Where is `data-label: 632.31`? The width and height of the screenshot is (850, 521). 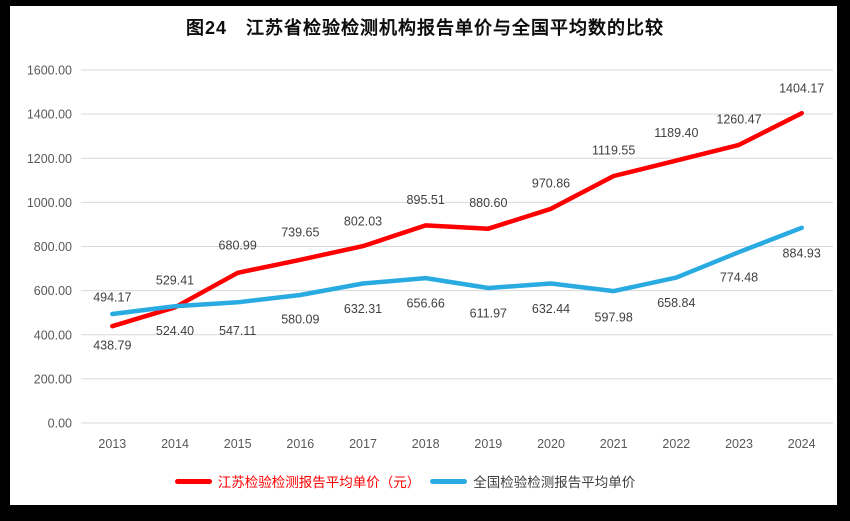
data-label: 632.31 is located at coordinates (363, 309).